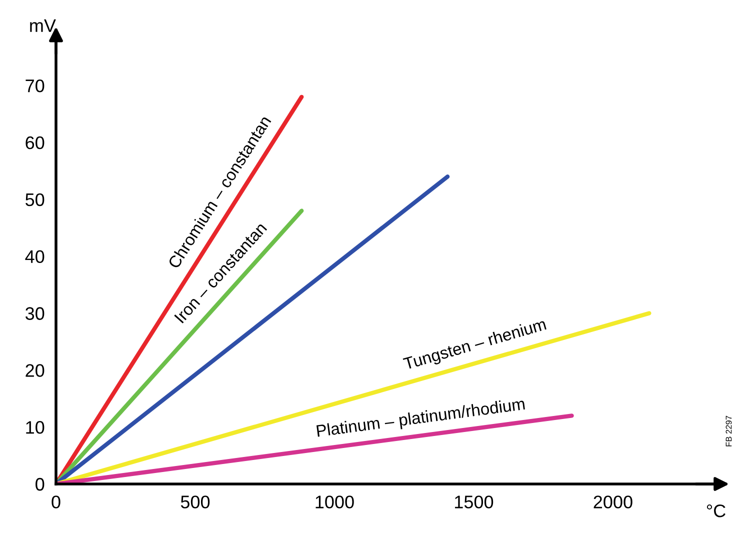 The image size is (737, 539). I want to click on y-tick-label: 70, so click(35, 85).